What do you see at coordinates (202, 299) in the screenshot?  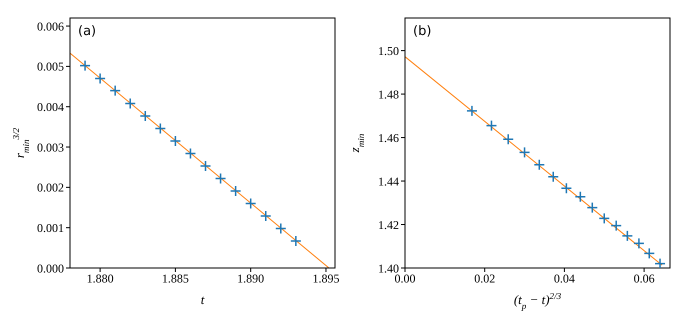 I see `x-axis-title: t` at bounding box center [202, 299].